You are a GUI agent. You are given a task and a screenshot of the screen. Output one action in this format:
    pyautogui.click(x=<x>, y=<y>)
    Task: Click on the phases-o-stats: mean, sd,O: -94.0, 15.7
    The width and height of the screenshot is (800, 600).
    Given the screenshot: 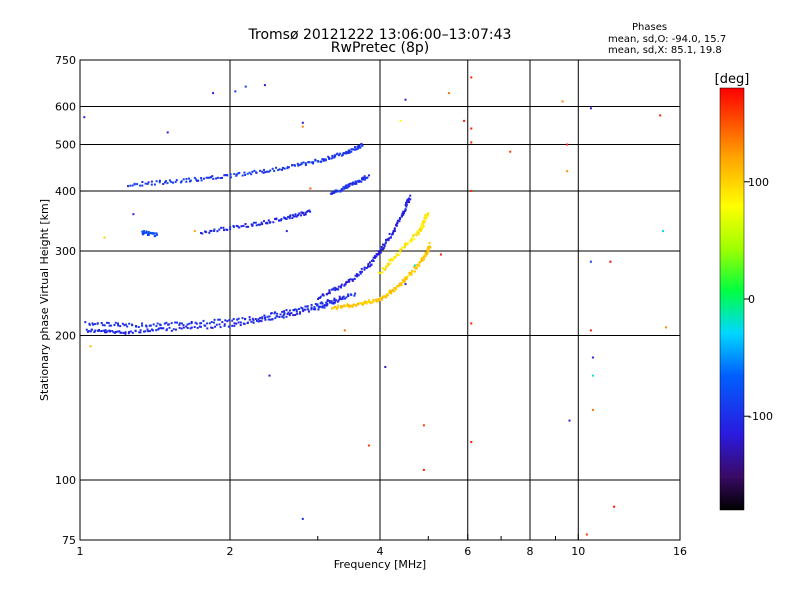 What is the action you would take?
    pyautogui.click(x=667, y=39)
    